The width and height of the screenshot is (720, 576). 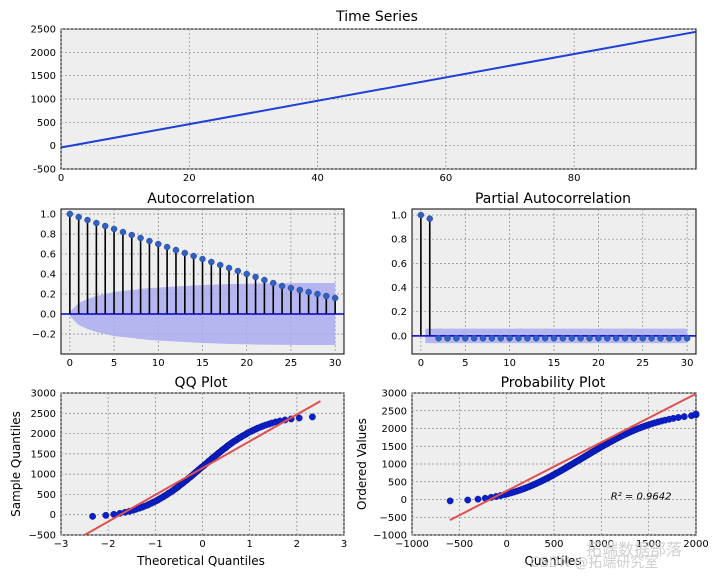 What do you see at coordinates (48, 255) in the screenshot?
I see `acf-ytick-label-4: 0.6` at bounding box center [48, 255].